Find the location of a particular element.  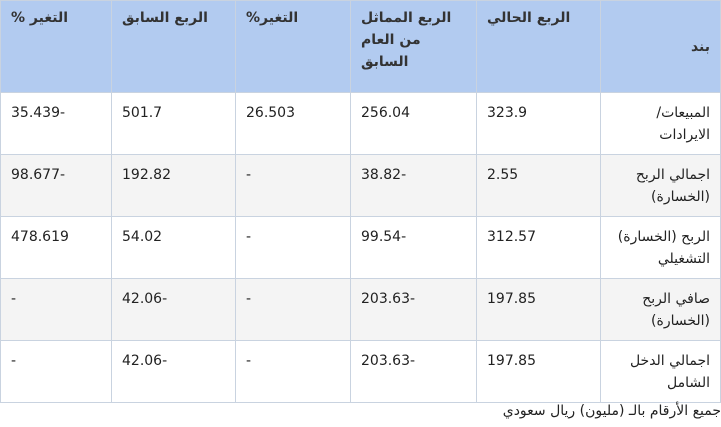

row-item-label: اجمالي الربح (الخسارة) is located at coordinates (660, 185).